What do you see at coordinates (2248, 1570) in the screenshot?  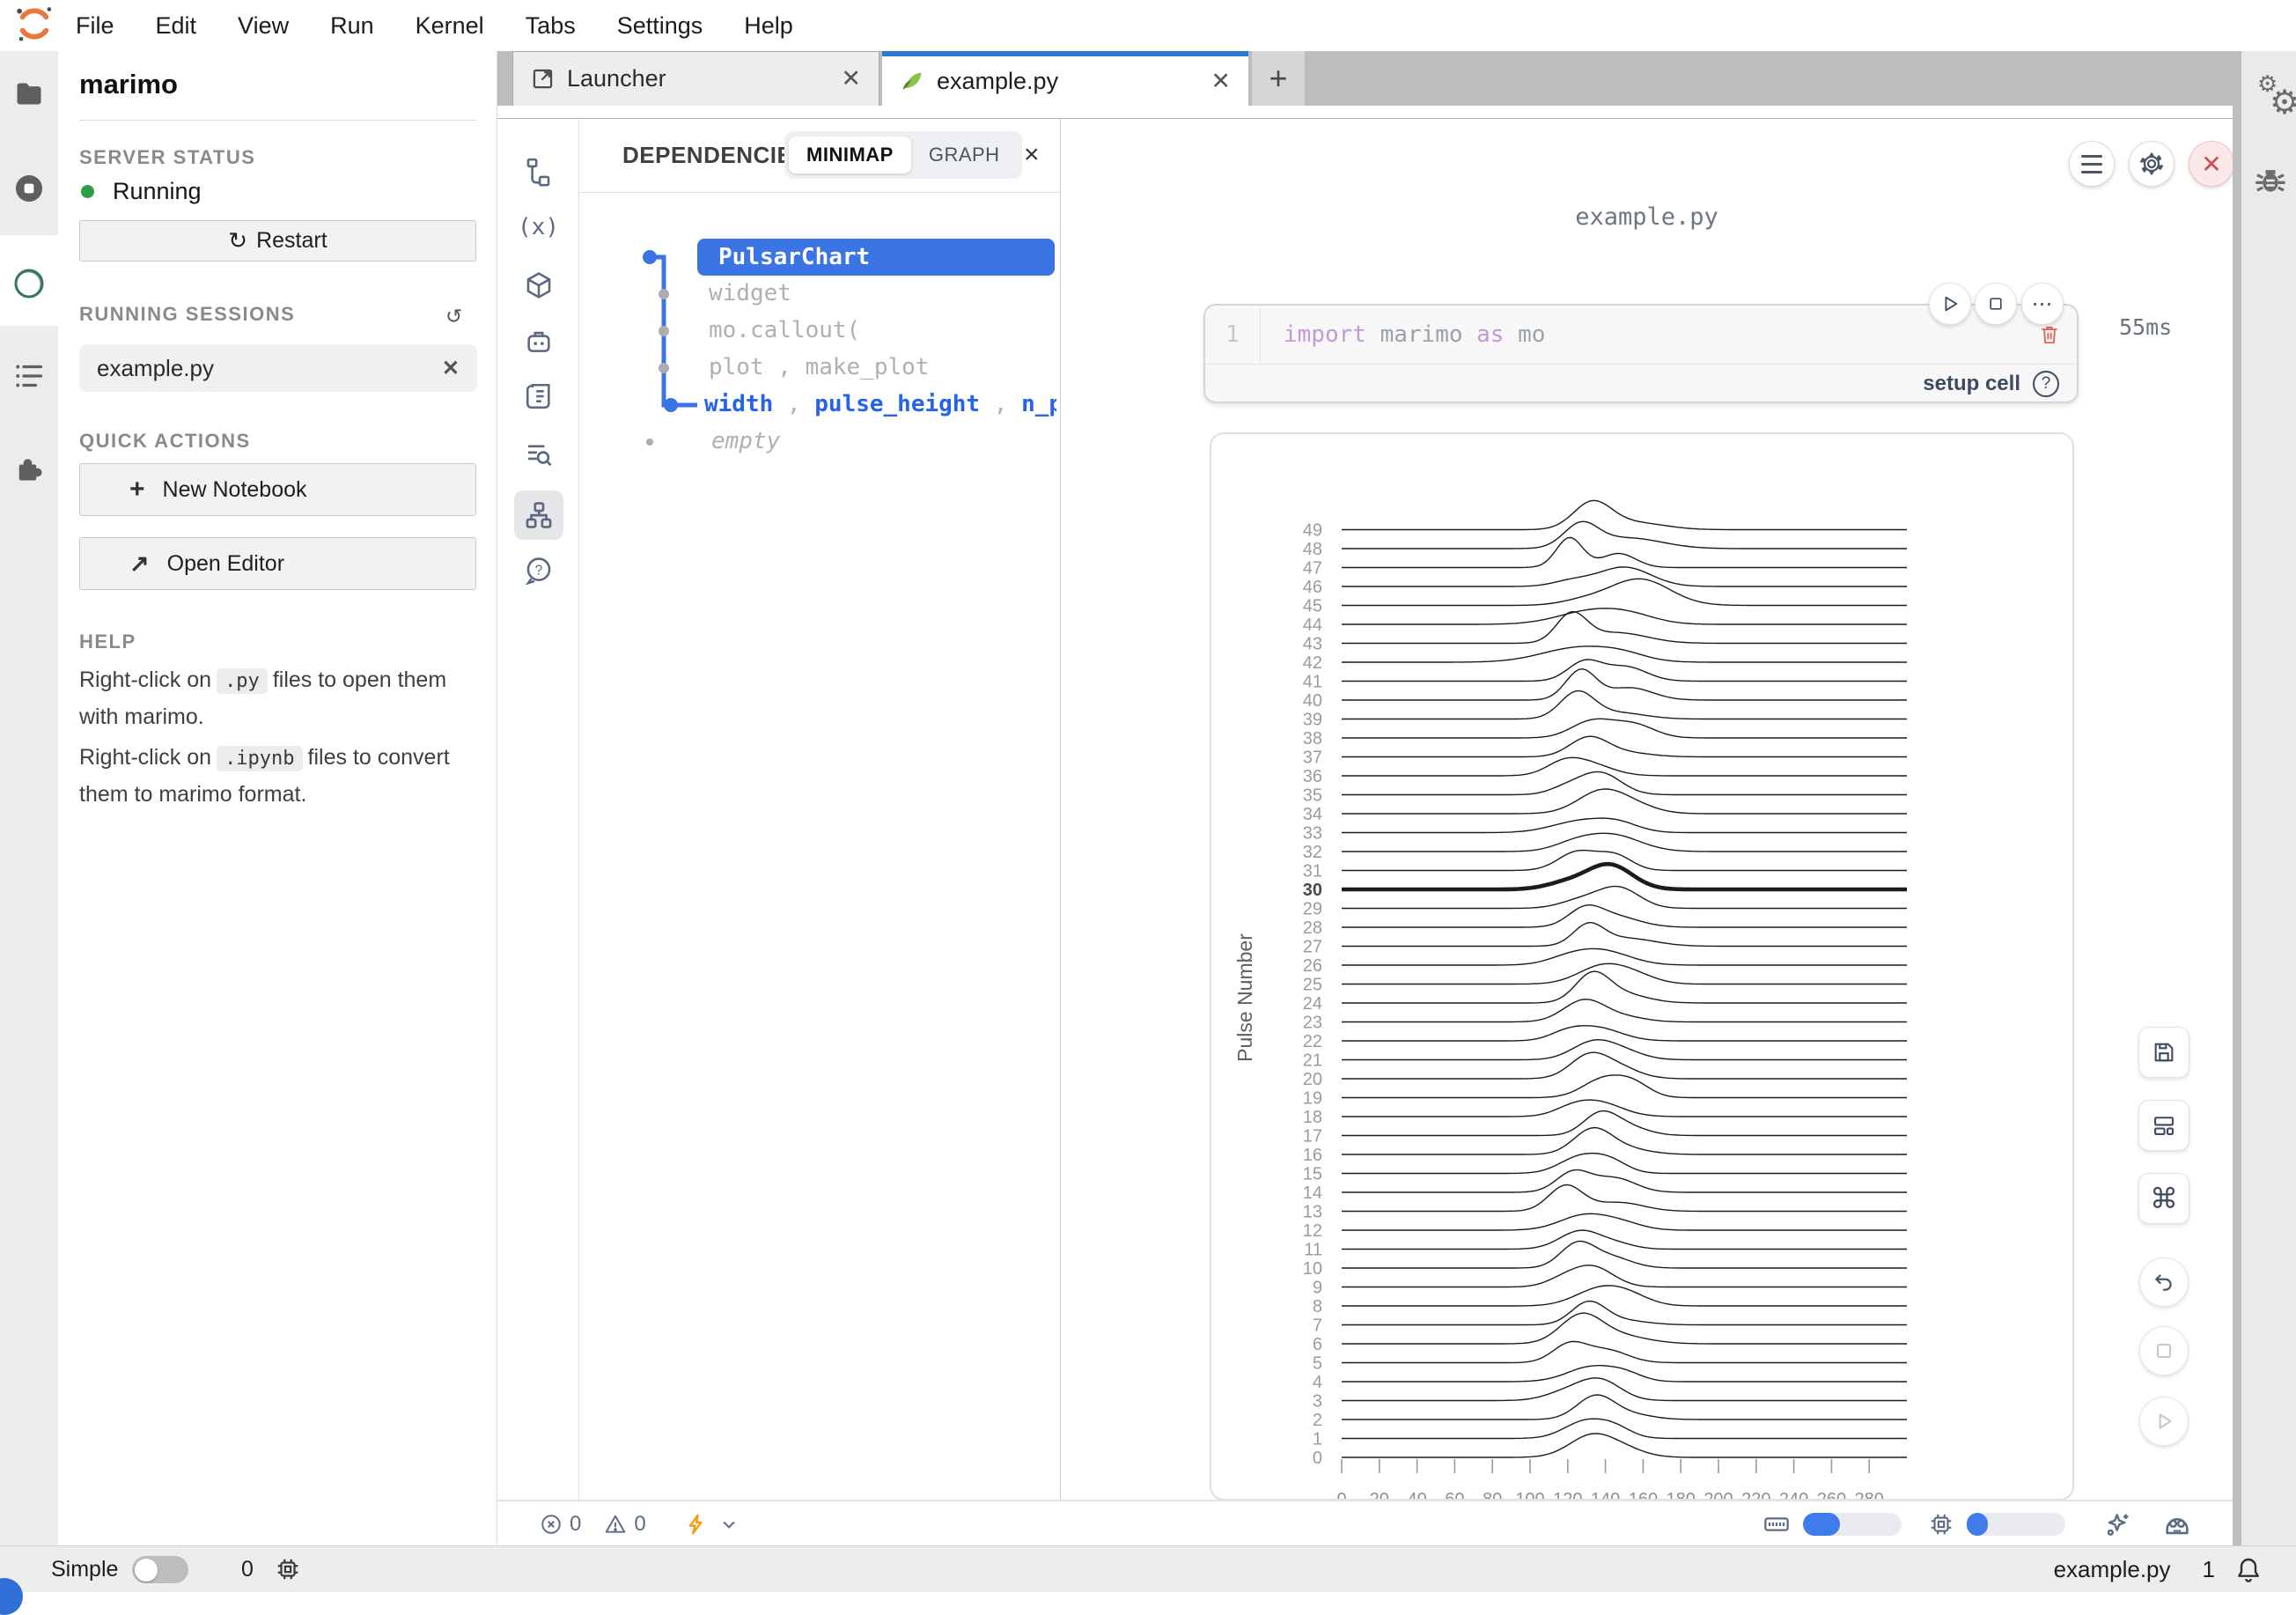 I see `notification-bell-icon` at bounding box center [2248, 1570].